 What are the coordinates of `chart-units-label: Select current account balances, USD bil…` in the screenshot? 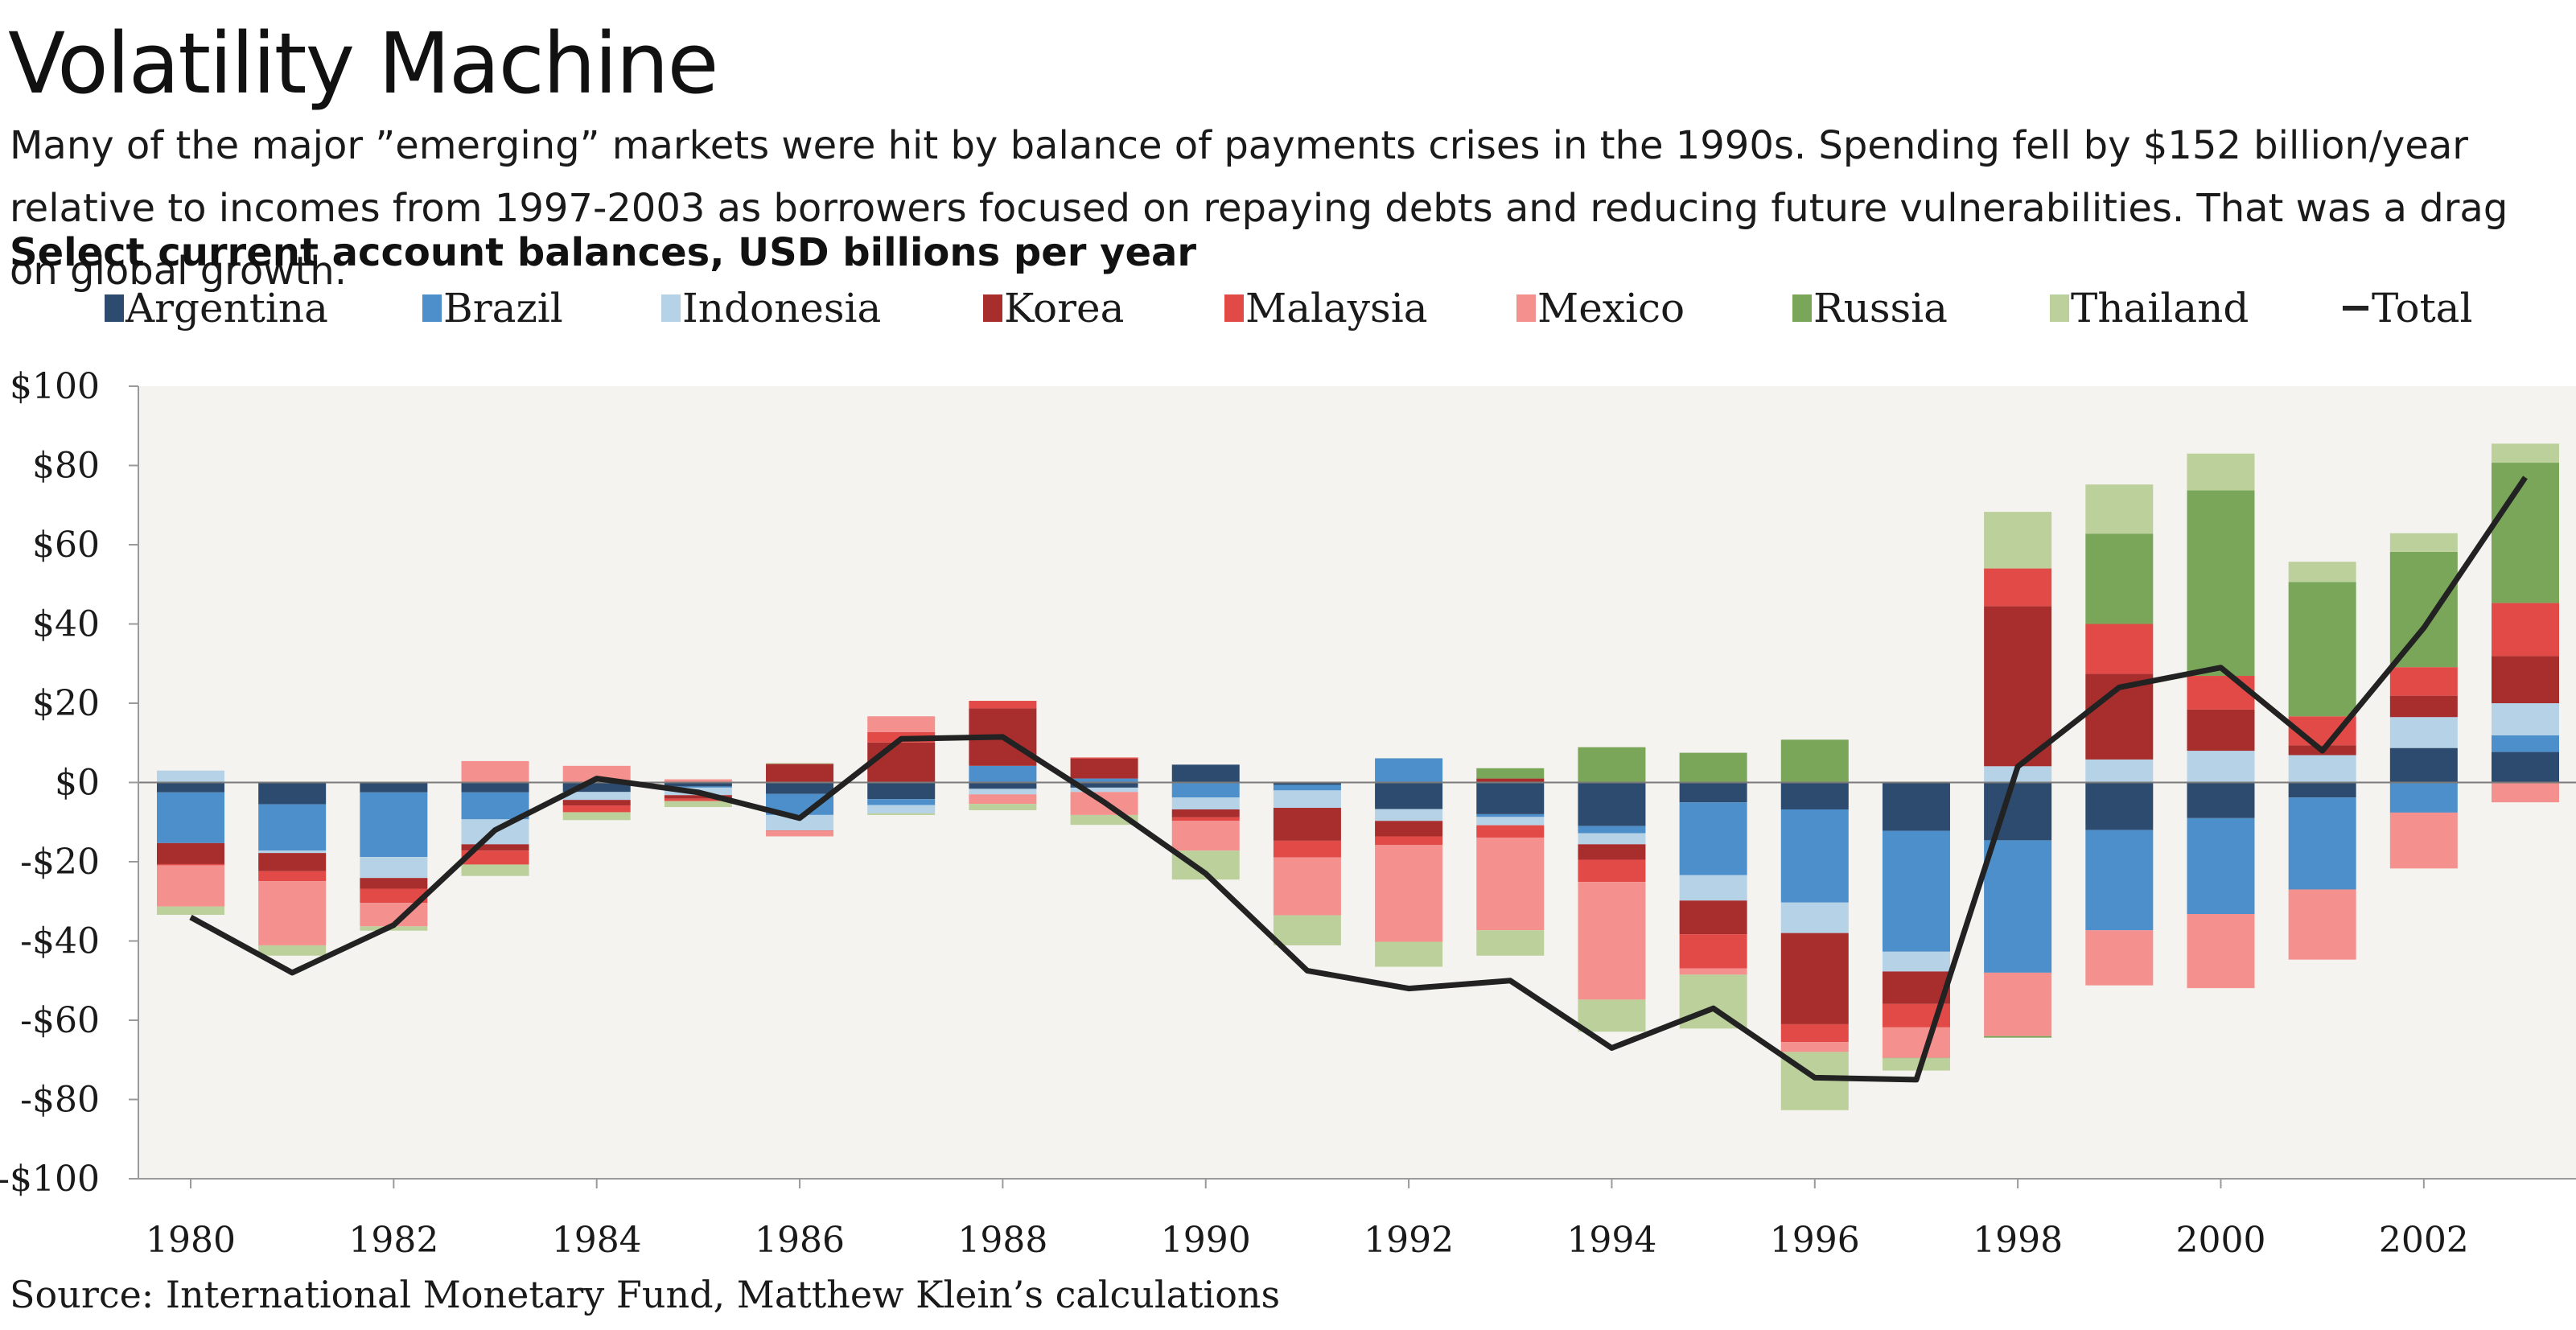 It's located at (603, 252).